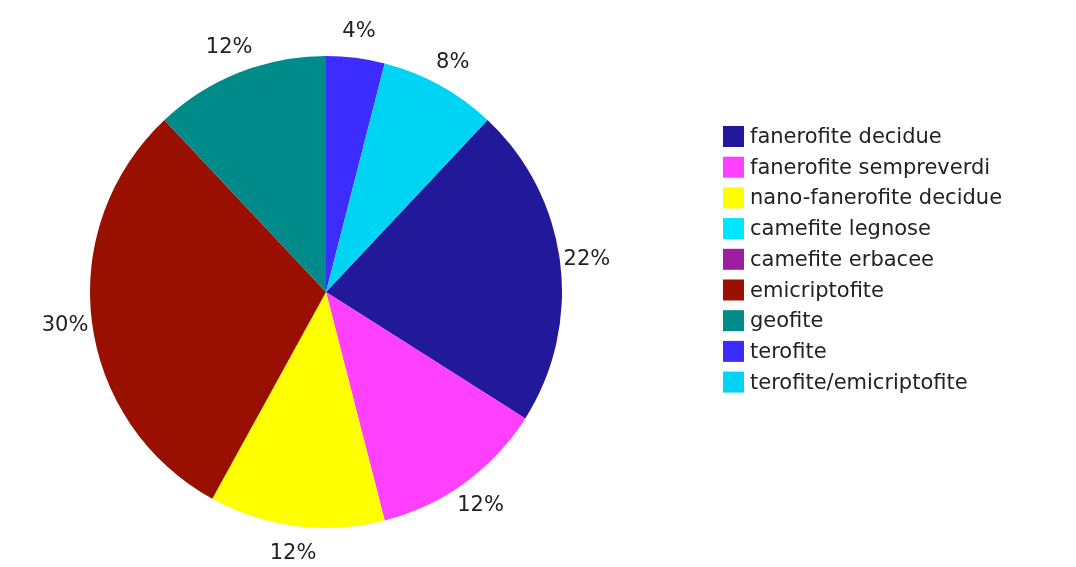  What do you see at coordinates (587, 258) in the screenshot?
I see `data-label: 22%` at bounding box center [587, 258].